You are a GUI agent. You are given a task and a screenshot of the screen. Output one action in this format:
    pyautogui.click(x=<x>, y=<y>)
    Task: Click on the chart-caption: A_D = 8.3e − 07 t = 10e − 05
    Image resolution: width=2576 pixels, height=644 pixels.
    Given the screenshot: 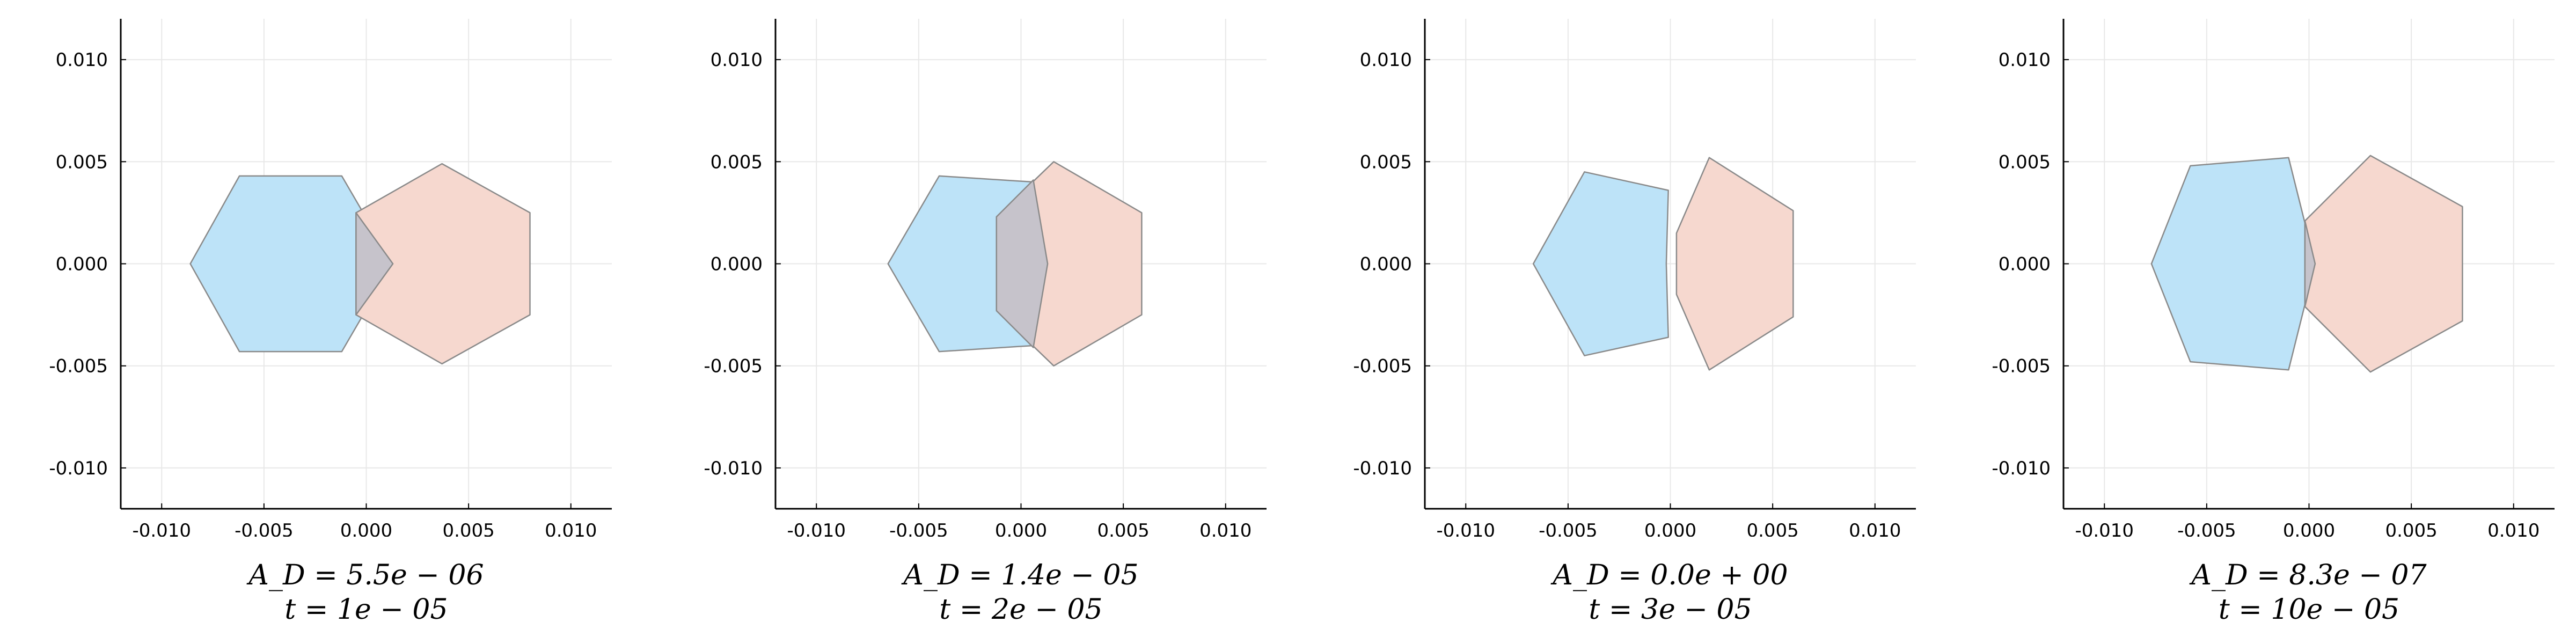 What is the action you would take?
    pyautogui.click(x=2309, y=592)
    